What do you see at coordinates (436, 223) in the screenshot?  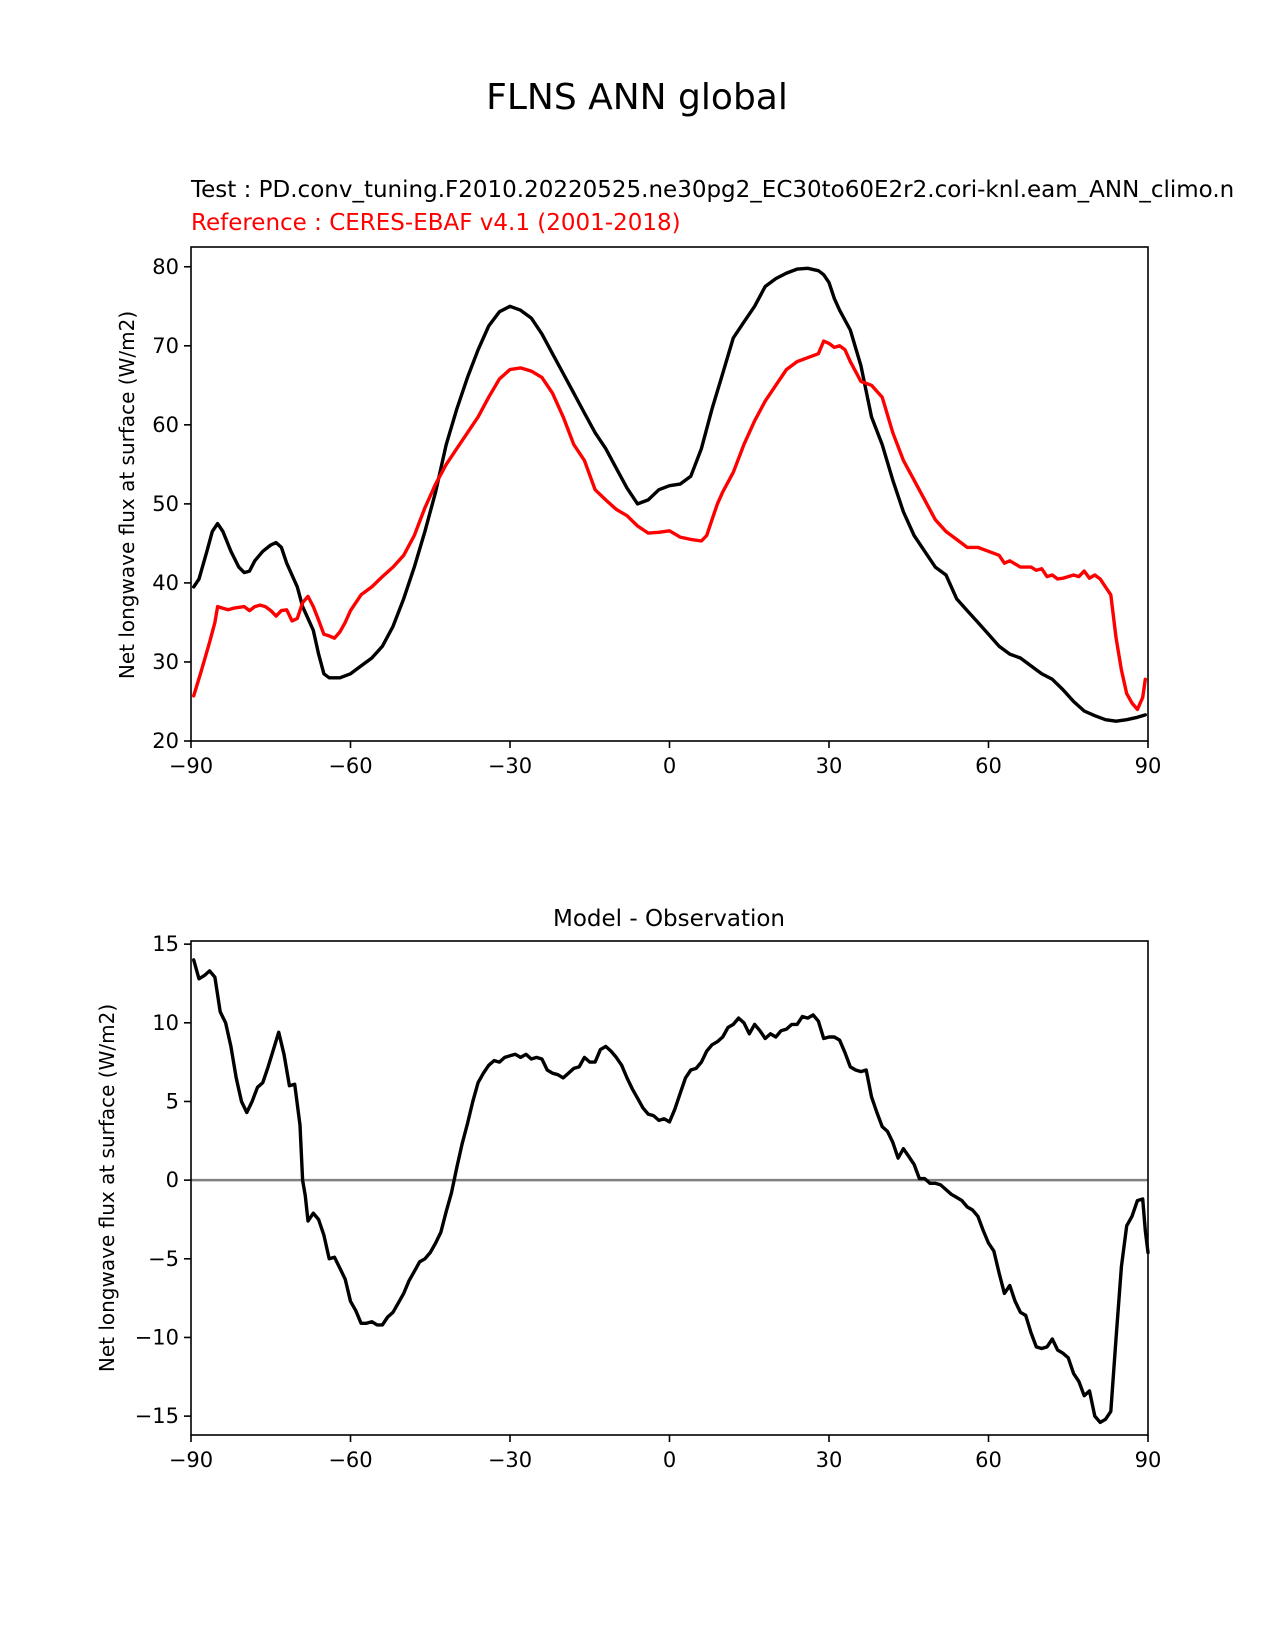 I see `reference-label: Reference : CERES-EBAF v4.1 (2001-2018)` at bounding box center [436, 223].